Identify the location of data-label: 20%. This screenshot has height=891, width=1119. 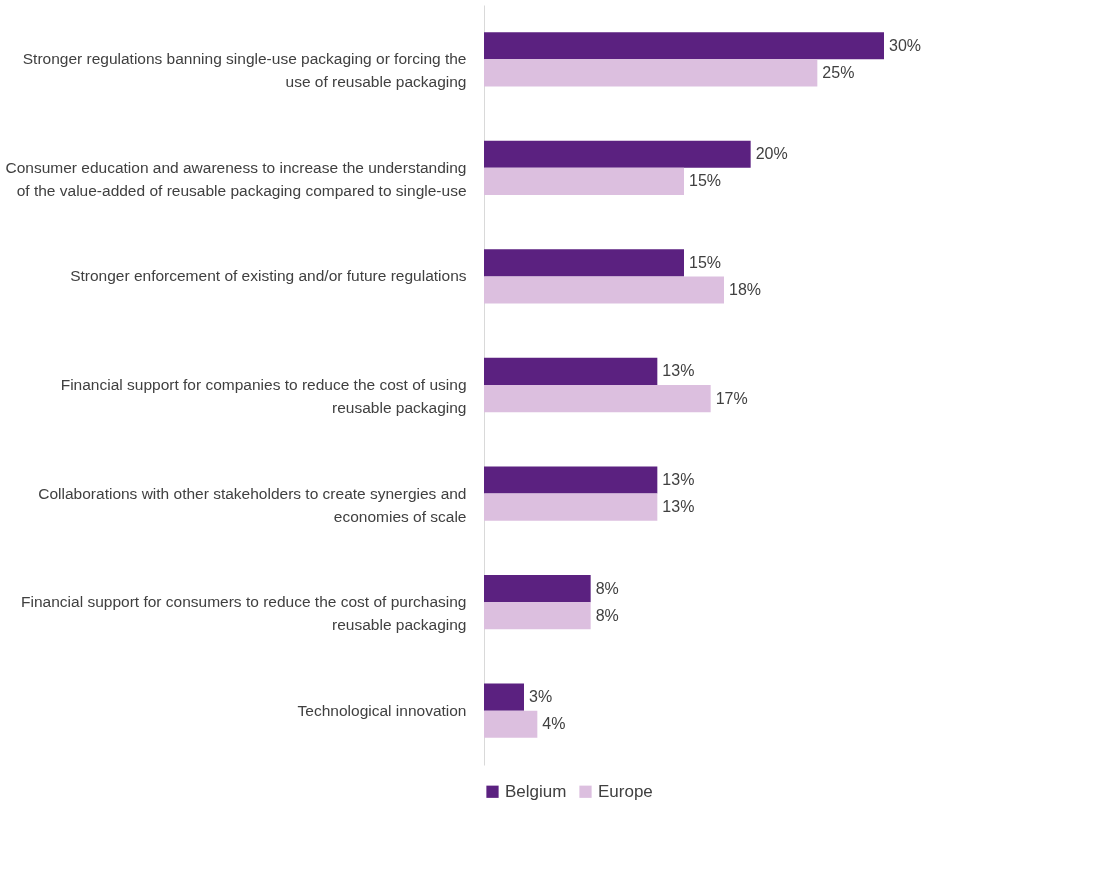
(771, 154).